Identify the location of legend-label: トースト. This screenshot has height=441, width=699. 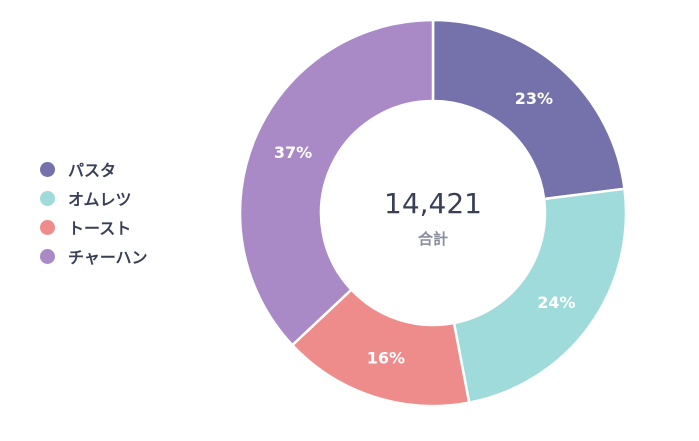
(100, 228).